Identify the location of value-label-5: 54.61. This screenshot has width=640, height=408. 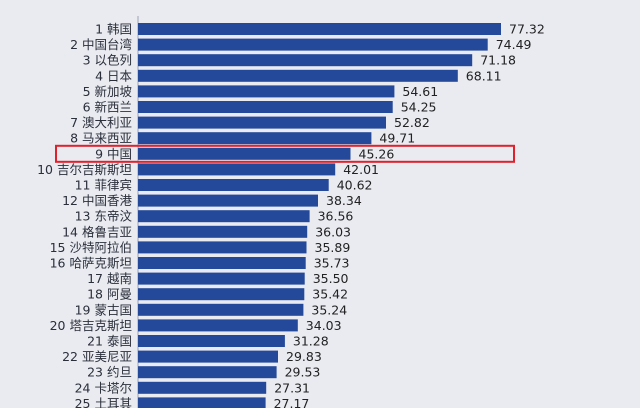
(420, 91).